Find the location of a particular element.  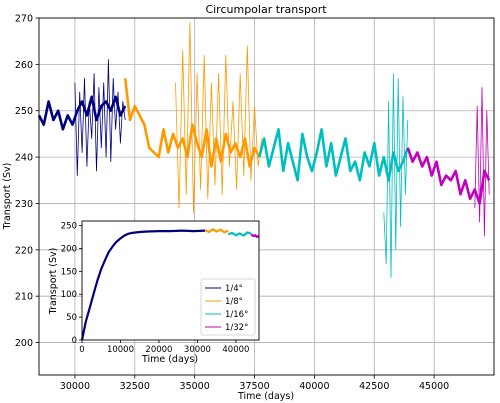

inset-y-axis-label: Transport (Sv) is located at coordinates (53, 282).